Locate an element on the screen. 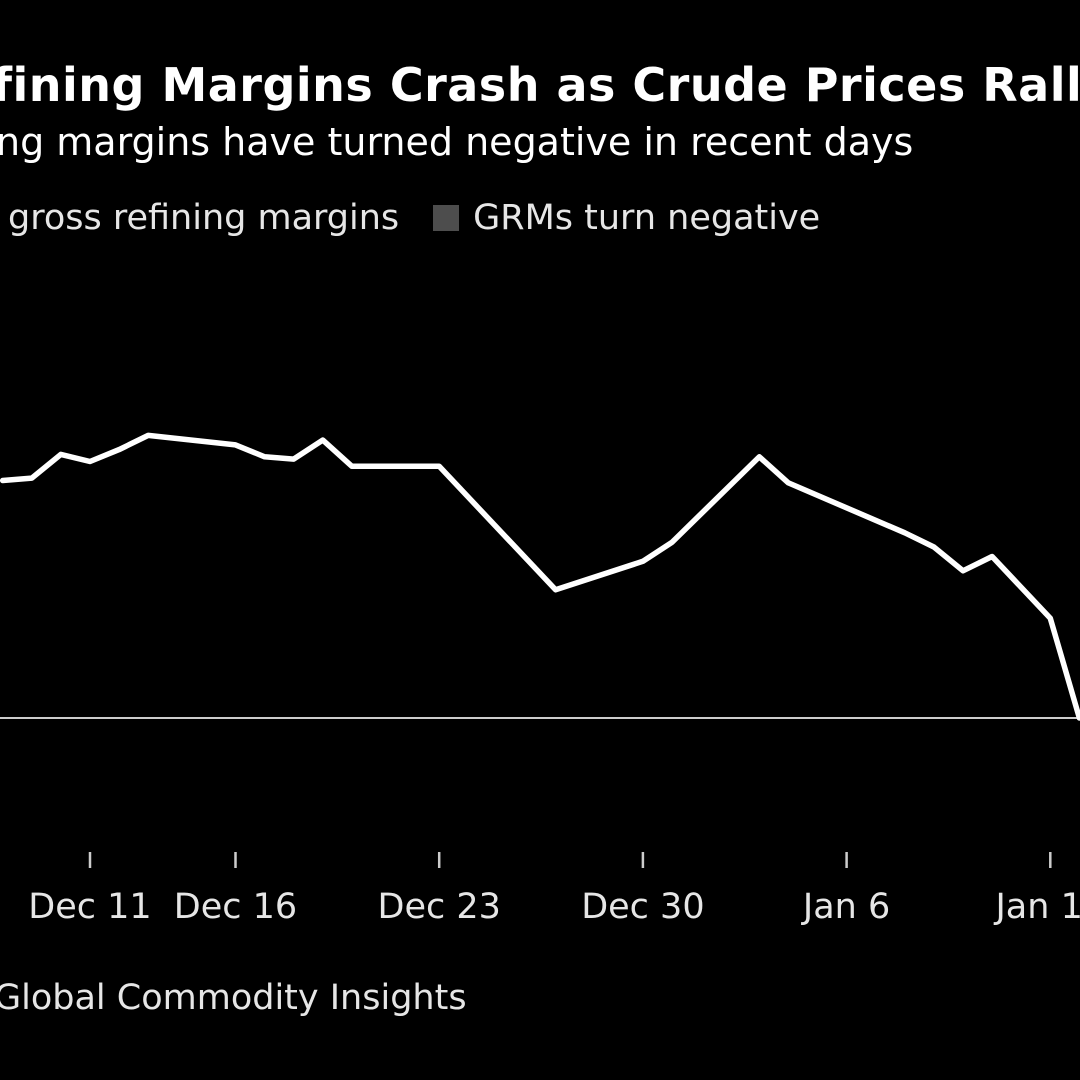 The height and width of the screenshot is (1080, 1080). x-tick-label-4: Jan 6 is located at coordinates (845, 907).